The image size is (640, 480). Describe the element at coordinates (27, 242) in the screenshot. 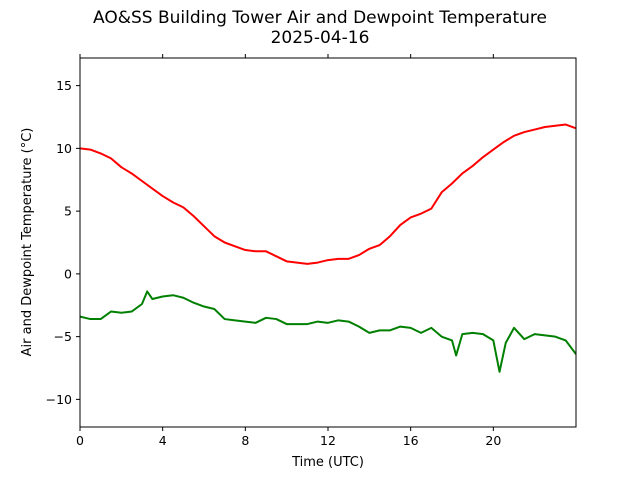

I see `y-axis-label: Air and Dewpoint Temperature (°C)` at that location.